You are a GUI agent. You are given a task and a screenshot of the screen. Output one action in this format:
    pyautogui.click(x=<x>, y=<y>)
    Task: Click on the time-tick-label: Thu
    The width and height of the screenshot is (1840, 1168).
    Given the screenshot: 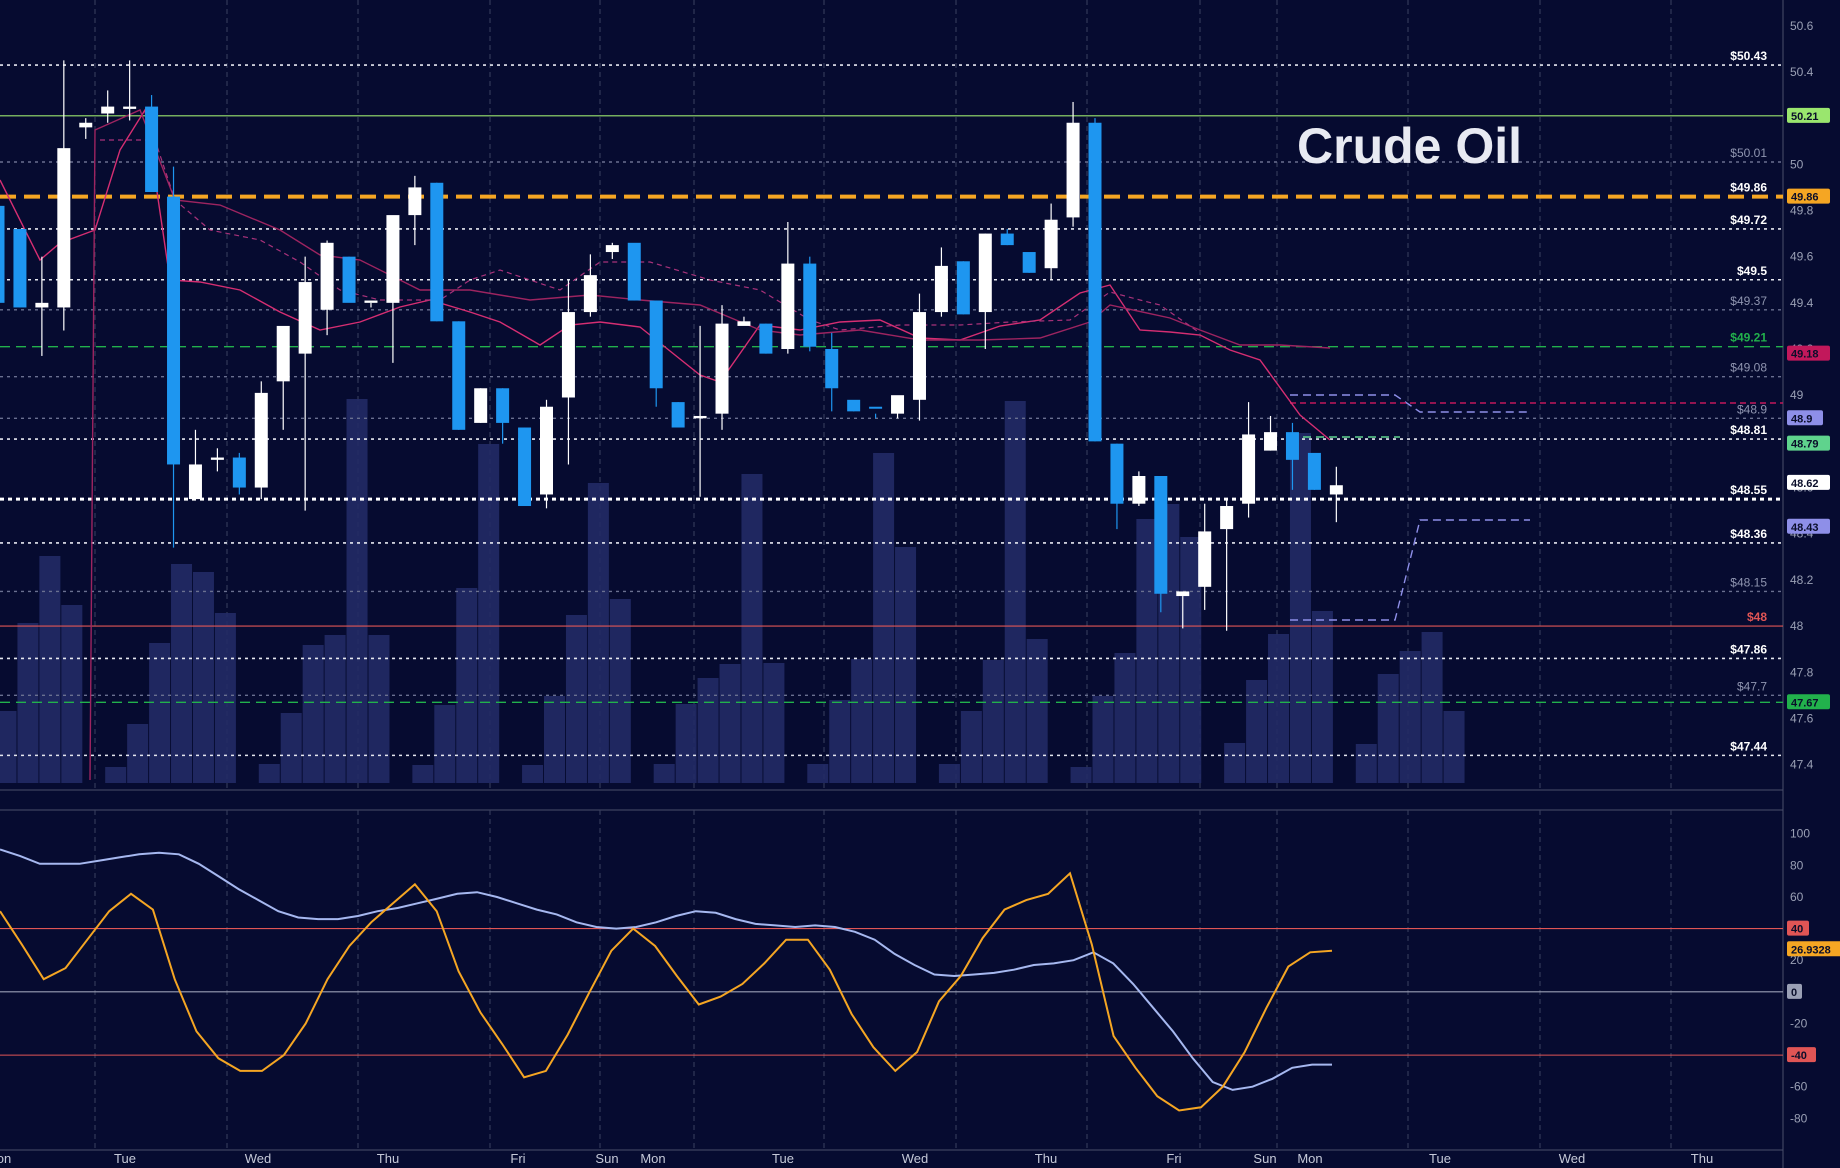 What is the action you would take?
    pyautogui.click(x=1702, y=1158)
    